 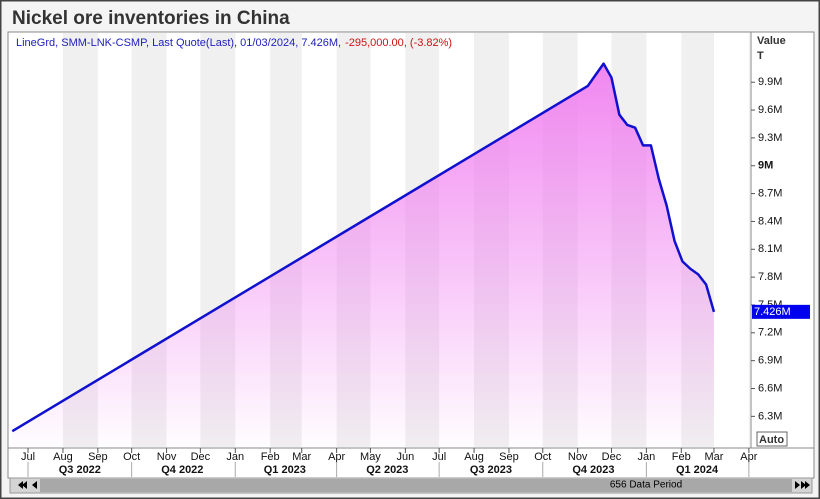 What do you see at coordinates (646, 485) in the screenshot?
I see `scroll-label: 656 Data Period` at bounding box center [646, 485].